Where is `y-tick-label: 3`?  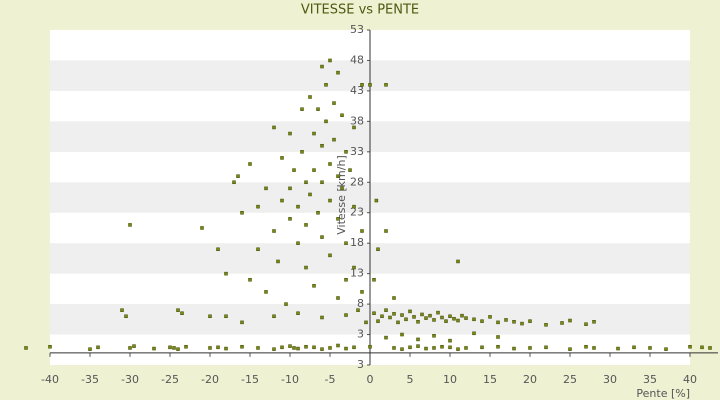 y-tick-label: 3 is located at coordinates (360, 334).